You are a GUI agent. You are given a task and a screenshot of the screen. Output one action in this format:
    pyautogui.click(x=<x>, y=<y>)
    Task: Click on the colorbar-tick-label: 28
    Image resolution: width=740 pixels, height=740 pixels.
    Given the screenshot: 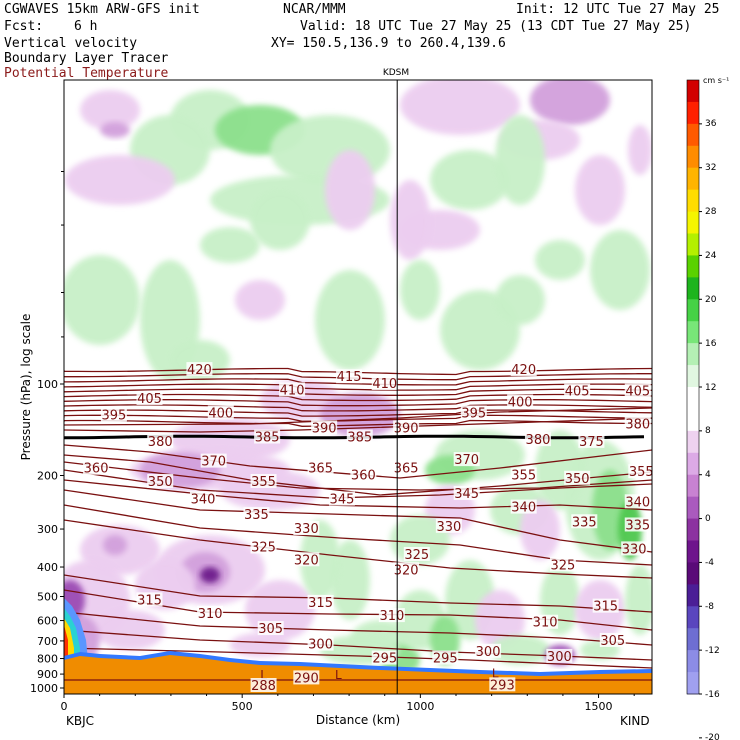 What is the action you would take?
    pyautogui.click(x=711, y=212)
    